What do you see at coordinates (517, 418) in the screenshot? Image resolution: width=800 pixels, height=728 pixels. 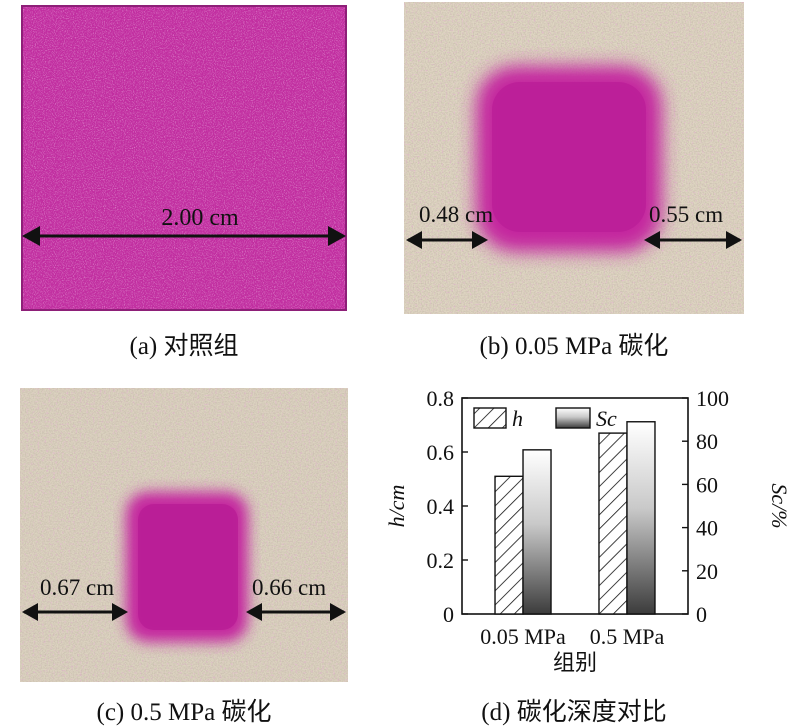 I see `legend-label-h: h` at bounding box center [517, 418].